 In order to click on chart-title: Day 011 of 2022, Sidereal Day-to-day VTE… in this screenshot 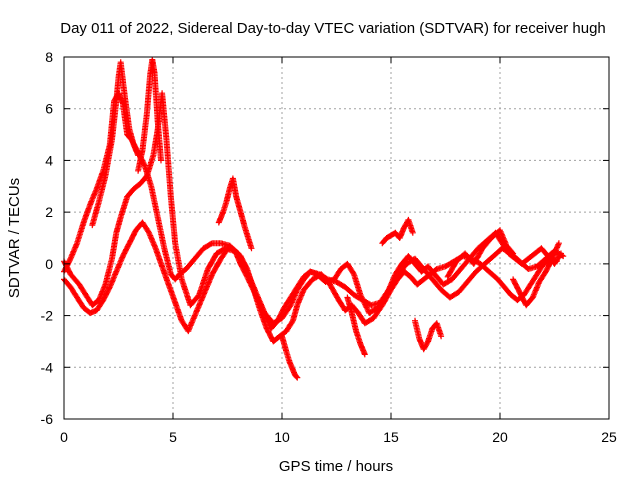, I will do `click(333, 28)`.